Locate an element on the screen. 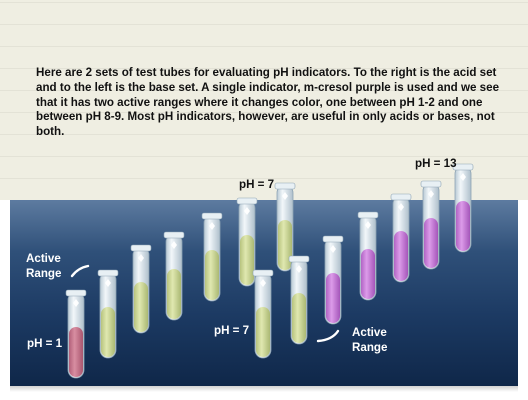 The image size is (528, 400). panel-shadow is located at coordinates (264, 389).